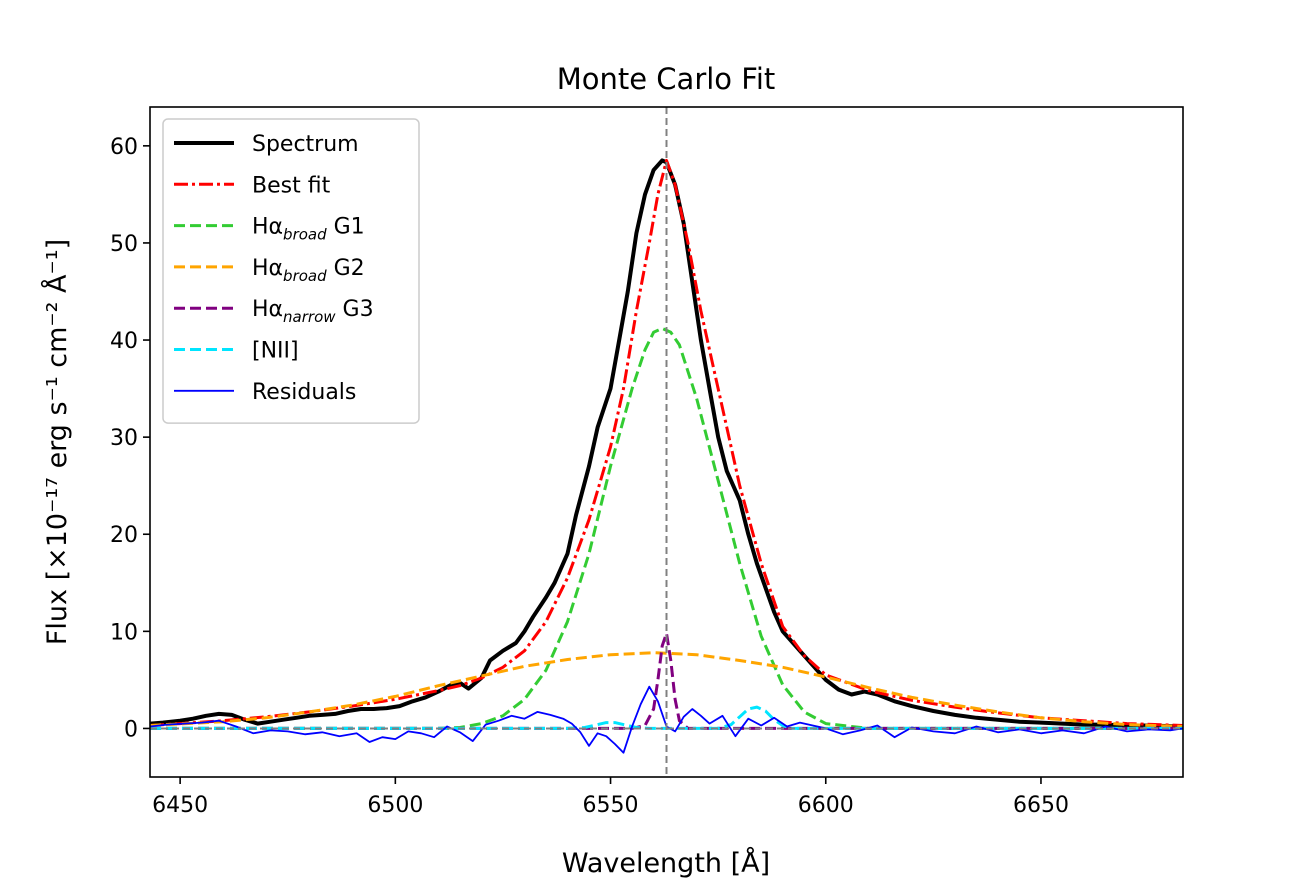 Image resolution: width=1316 pixels, height=893 pixels. What do you see at coordinates (611, 805) in the screenshot?
I see `x-tick-label: 6550` at bounding box center [611, 805].